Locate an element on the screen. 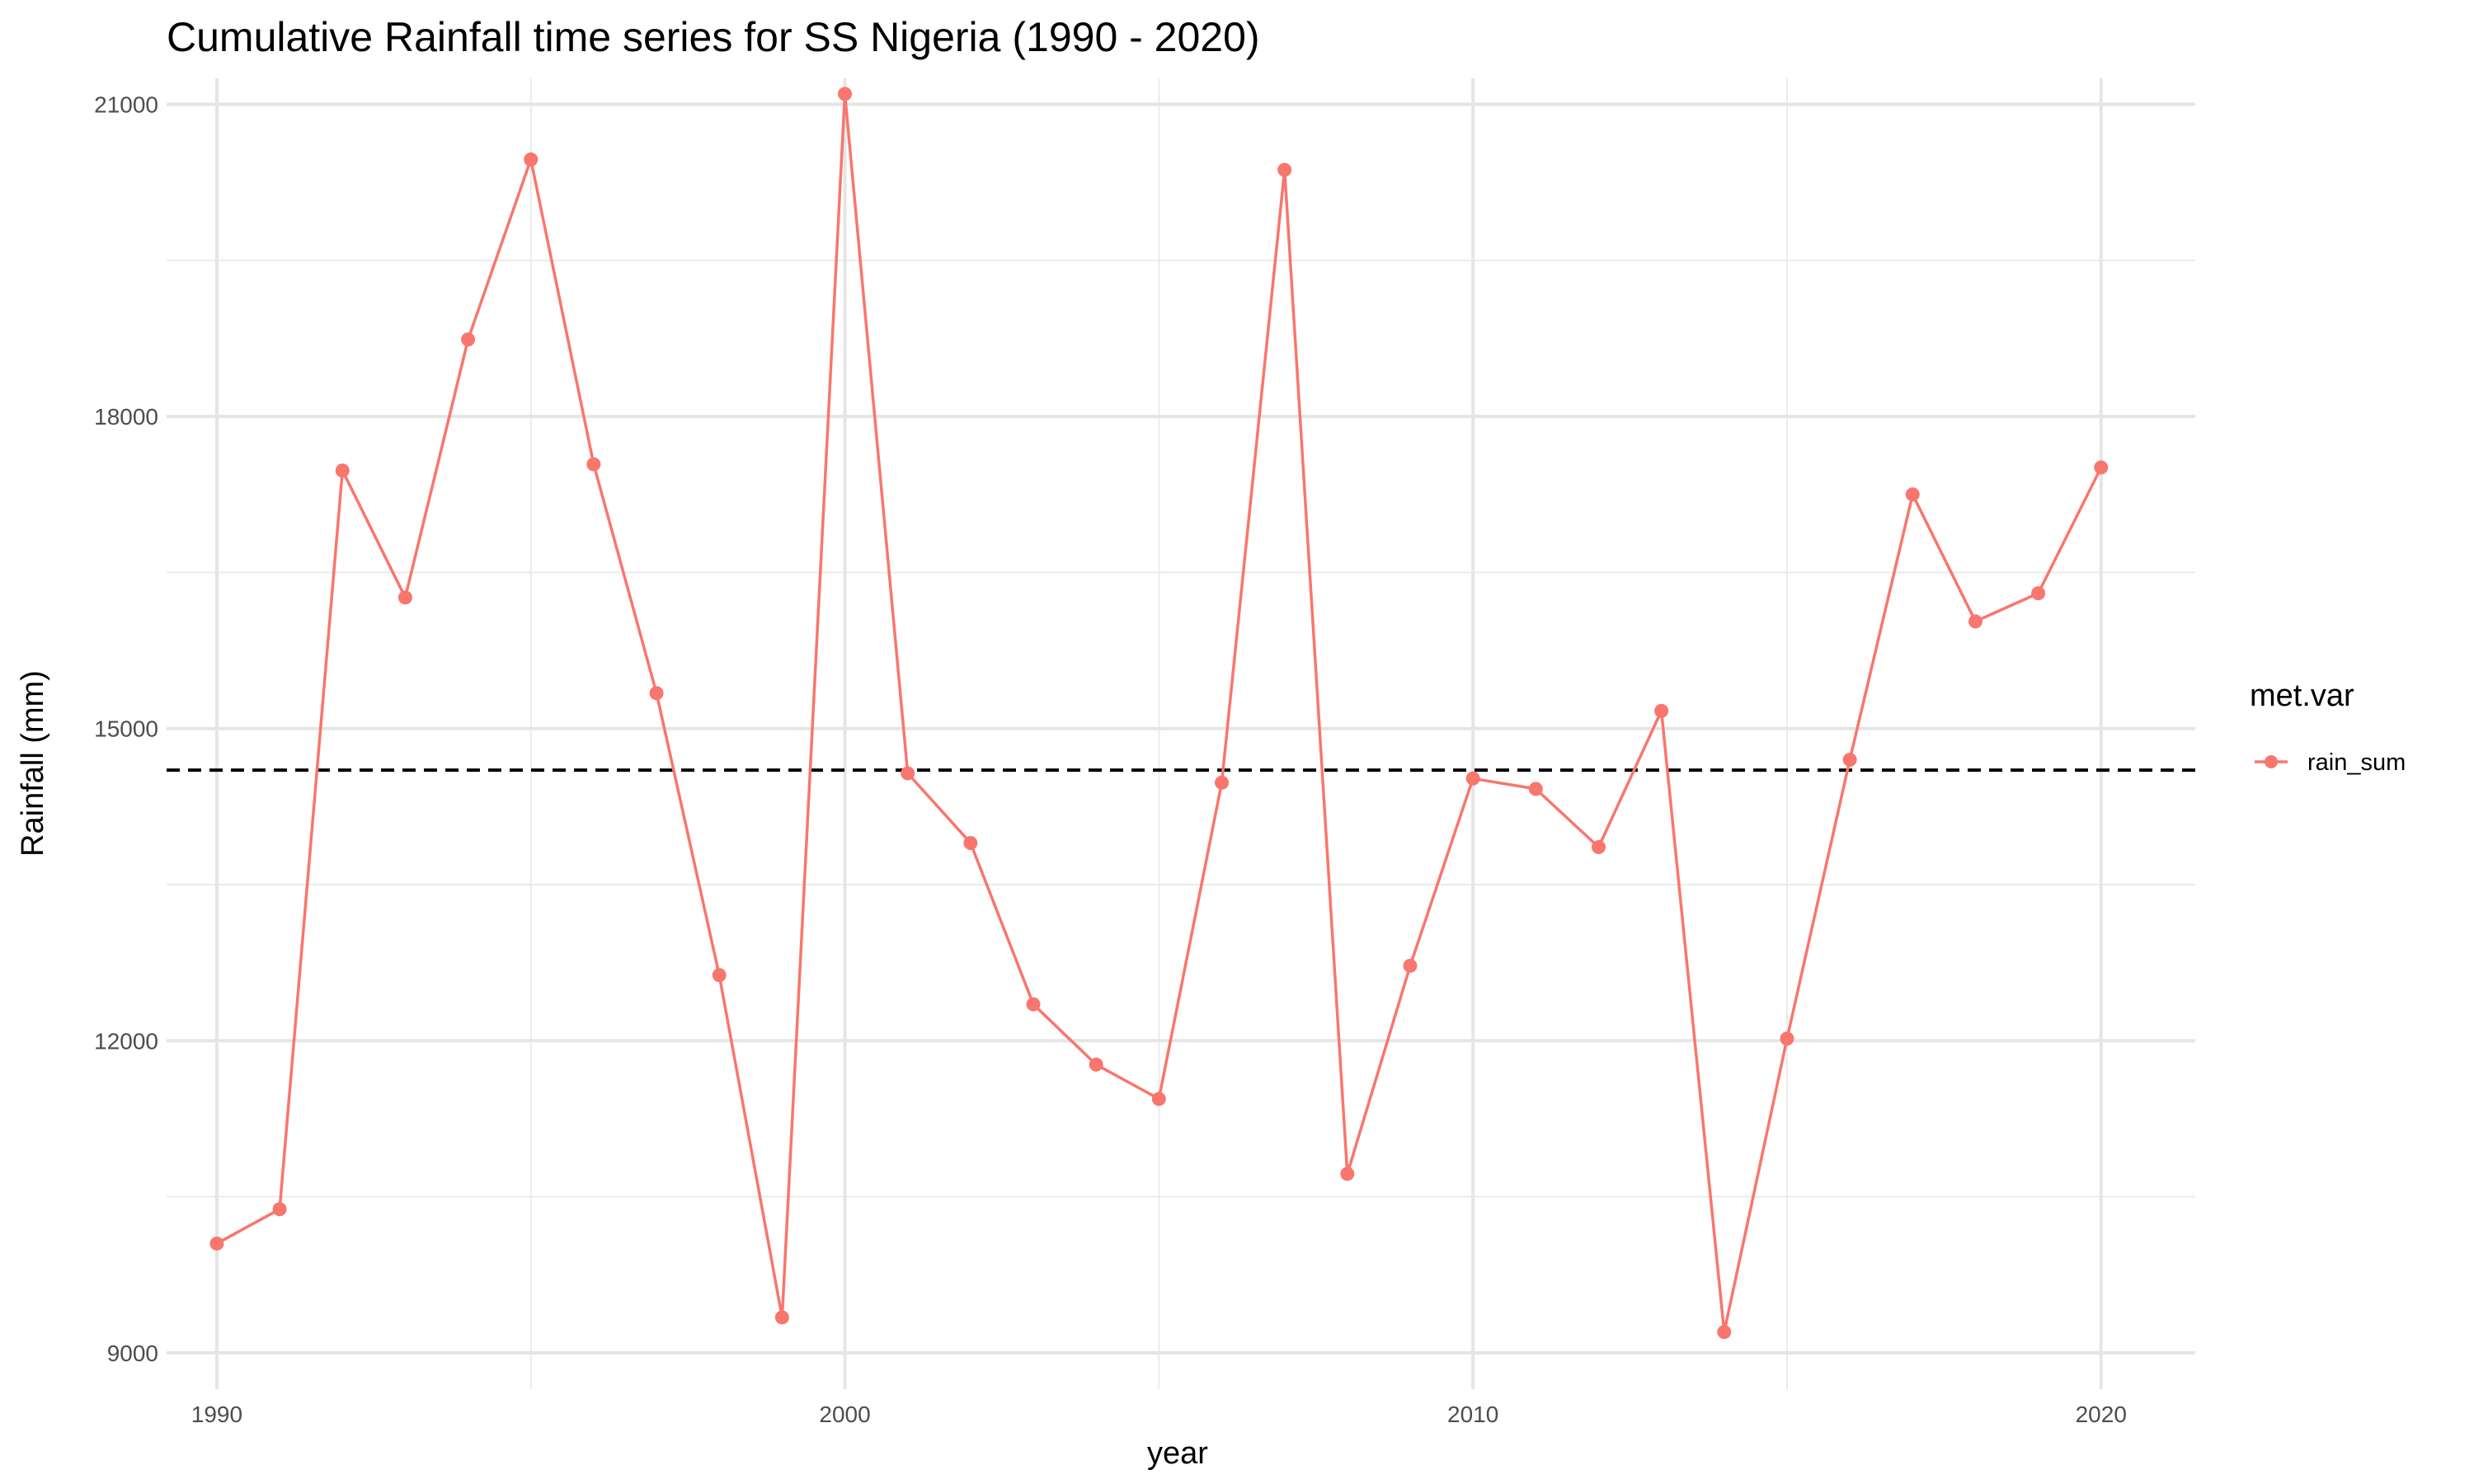  y-tick-label: 15000 is located at coordinates (126, 729).